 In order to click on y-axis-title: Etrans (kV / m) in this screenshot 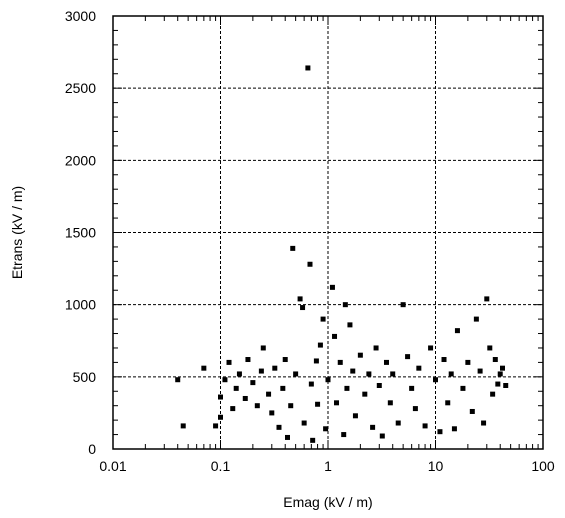, I will do `click(17, 232)`.